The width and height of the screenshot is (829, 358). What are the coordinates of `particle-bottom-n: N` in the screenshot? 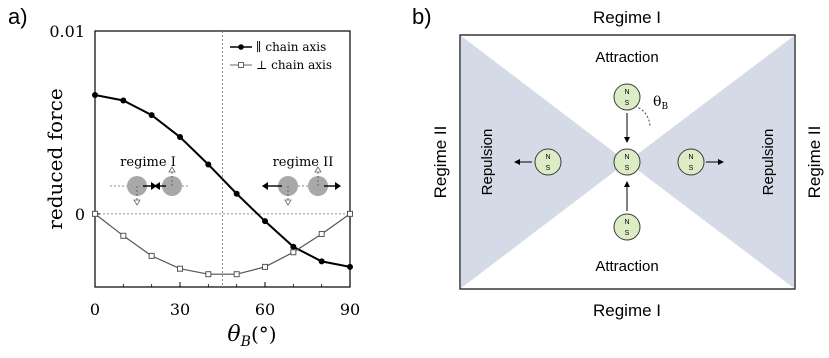 It's located at (626, 222).